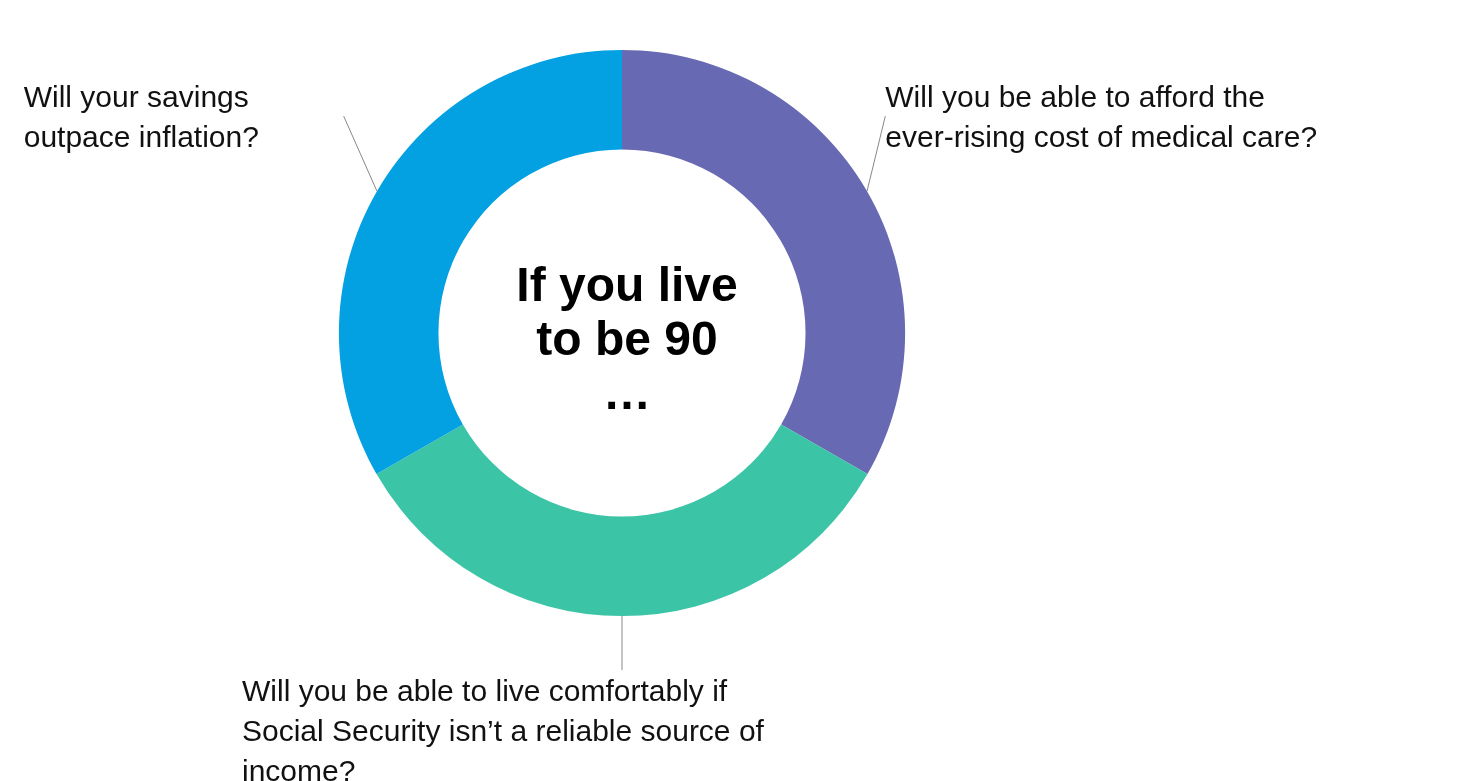  What do you see at coordinates (141, 116) in the screenshot?
I see `slice-label: Will your savings outpace inflation?` at bounding box center [141, 116].